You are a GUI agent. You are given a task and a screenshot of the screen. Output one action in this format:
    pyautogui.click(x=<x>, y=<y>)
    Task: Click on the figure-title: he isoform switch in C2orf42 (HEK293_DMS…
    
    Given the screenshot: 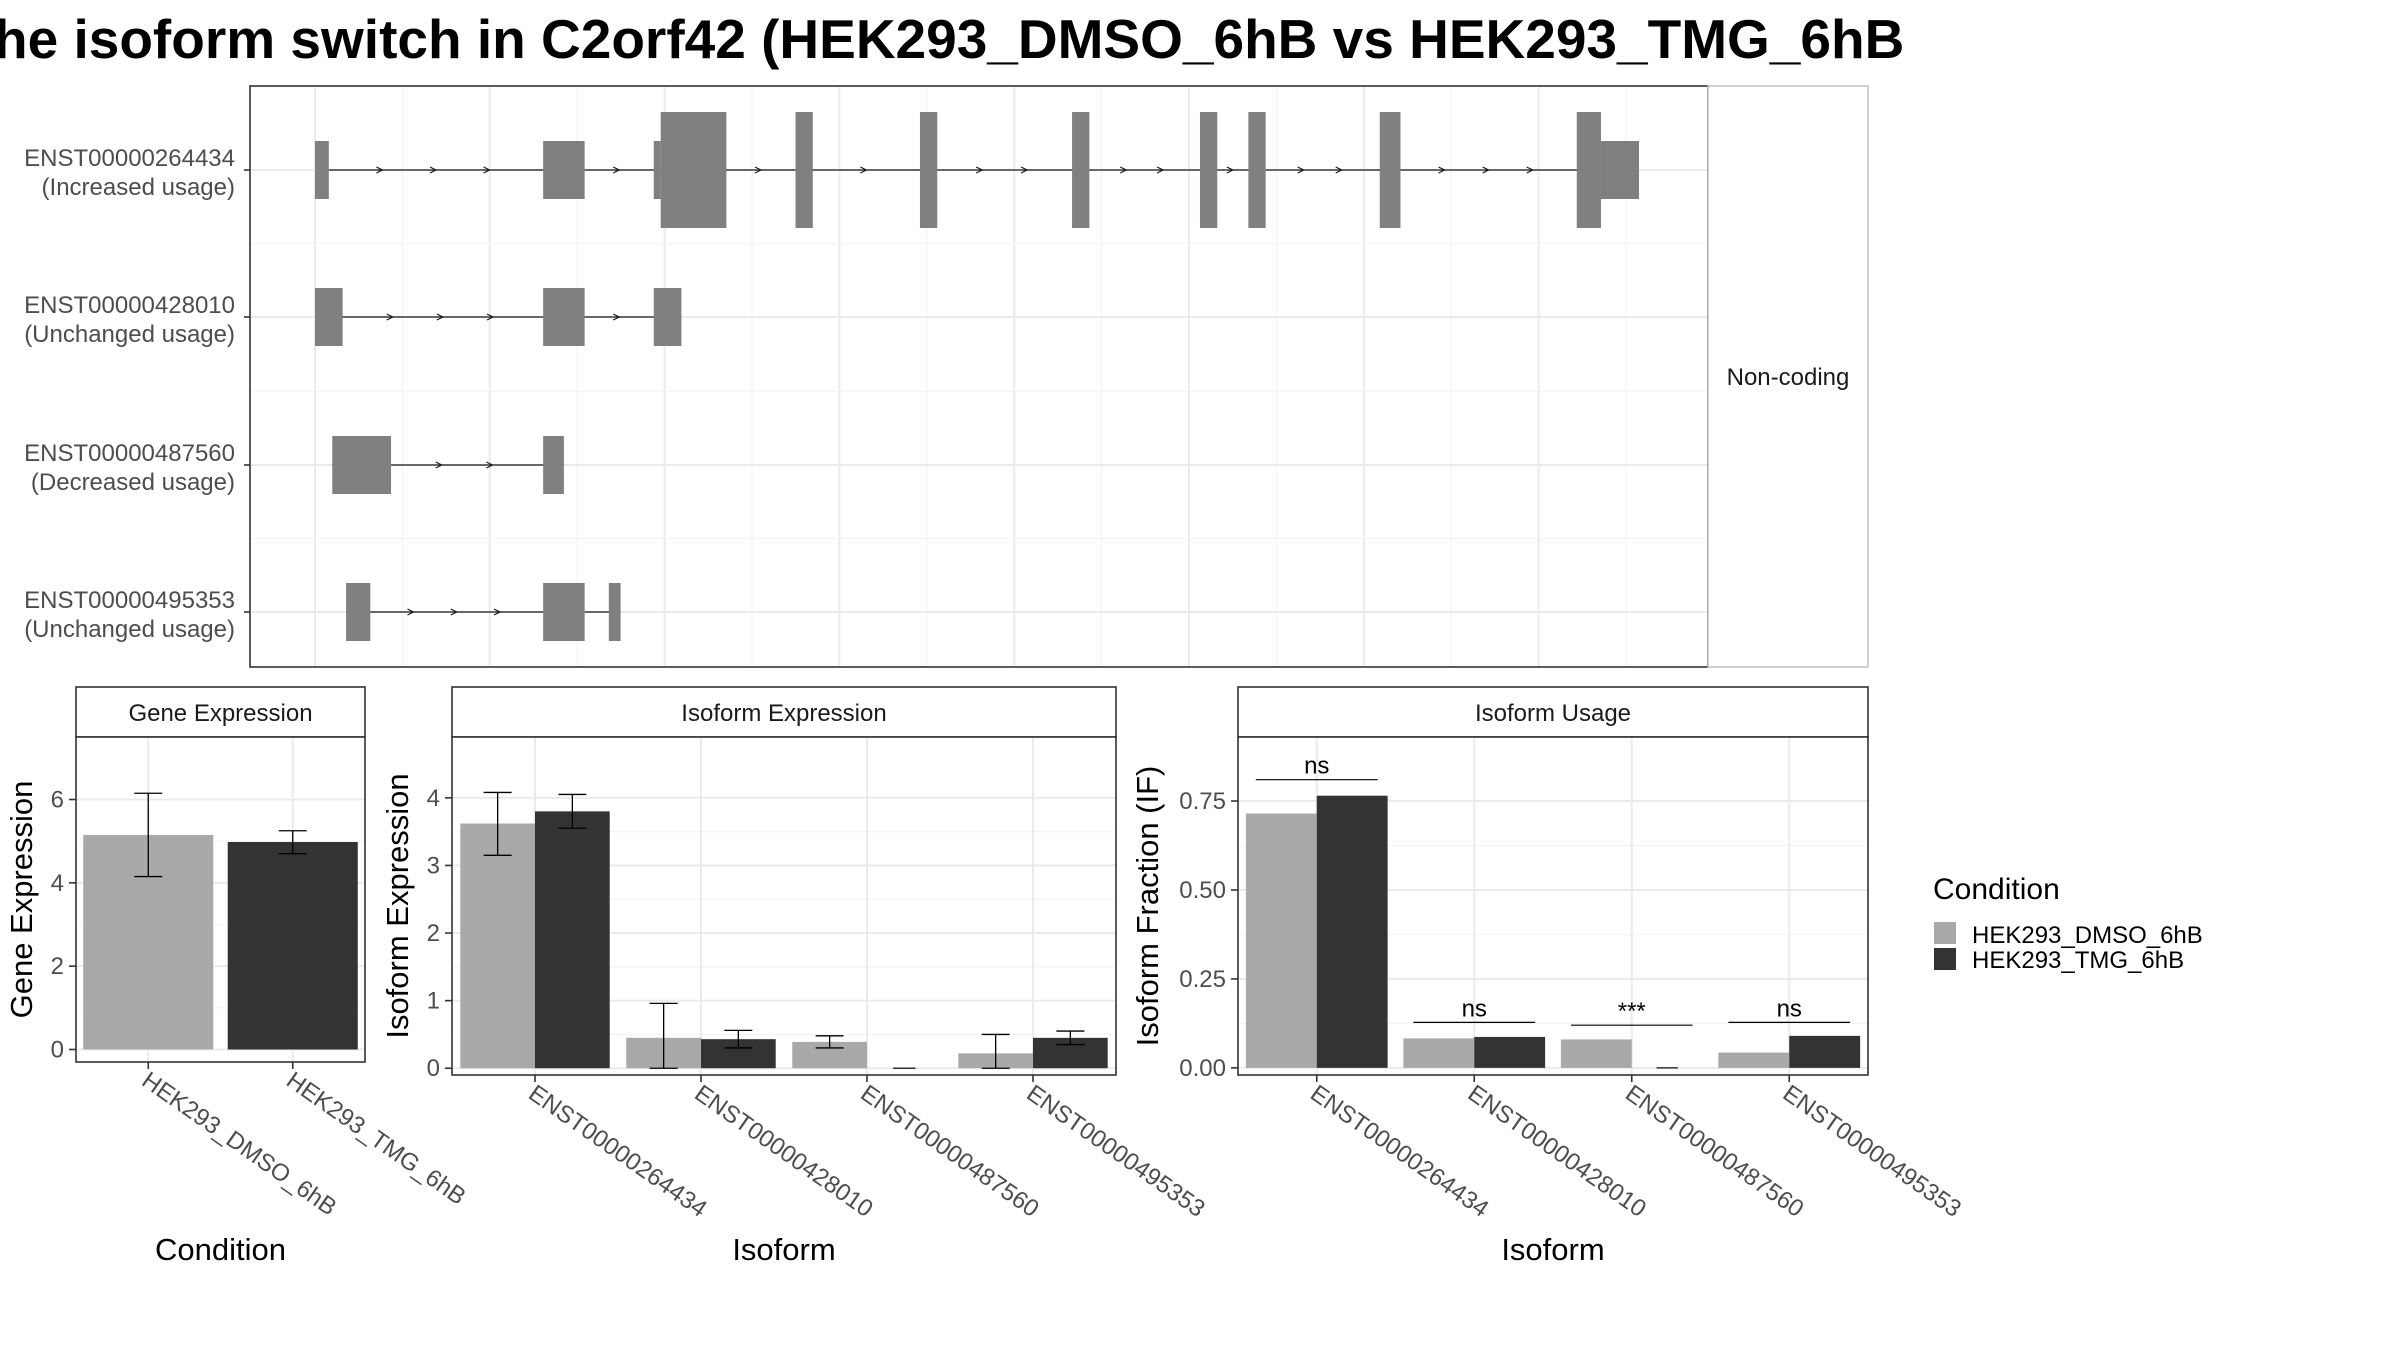 What is the action you would take?
    pyautogui.click(x=952, y=39)
    